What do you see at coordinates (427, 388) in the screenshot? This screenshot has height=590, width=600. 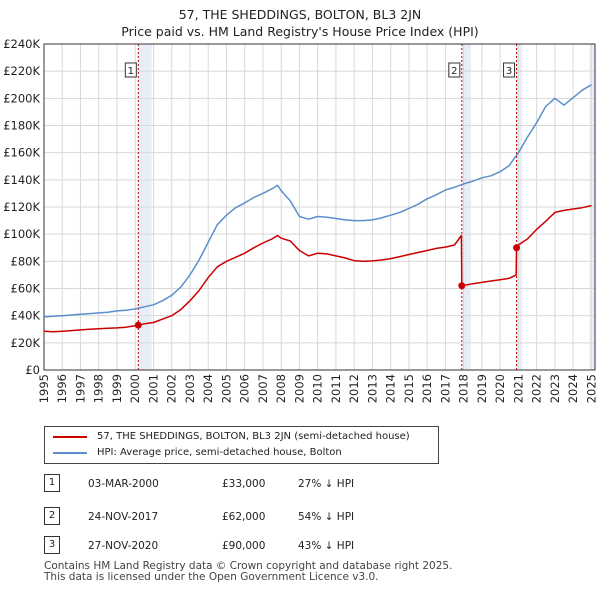 I see `x-tick-label: 2016` at bounding box center [427, 388].